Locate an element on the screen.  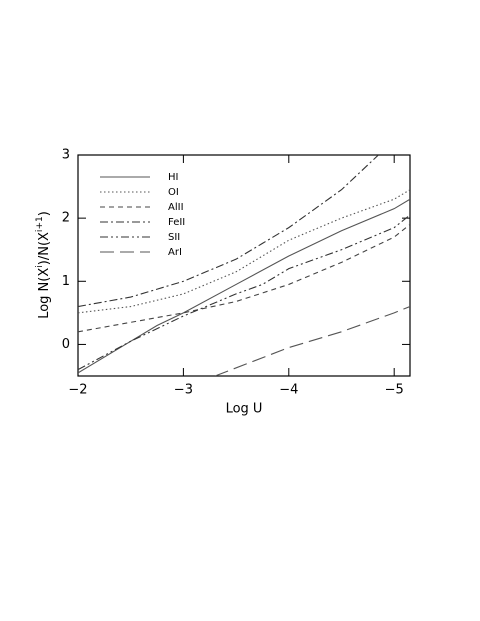
y-label-part: ) is located at coordinates (44, 213).